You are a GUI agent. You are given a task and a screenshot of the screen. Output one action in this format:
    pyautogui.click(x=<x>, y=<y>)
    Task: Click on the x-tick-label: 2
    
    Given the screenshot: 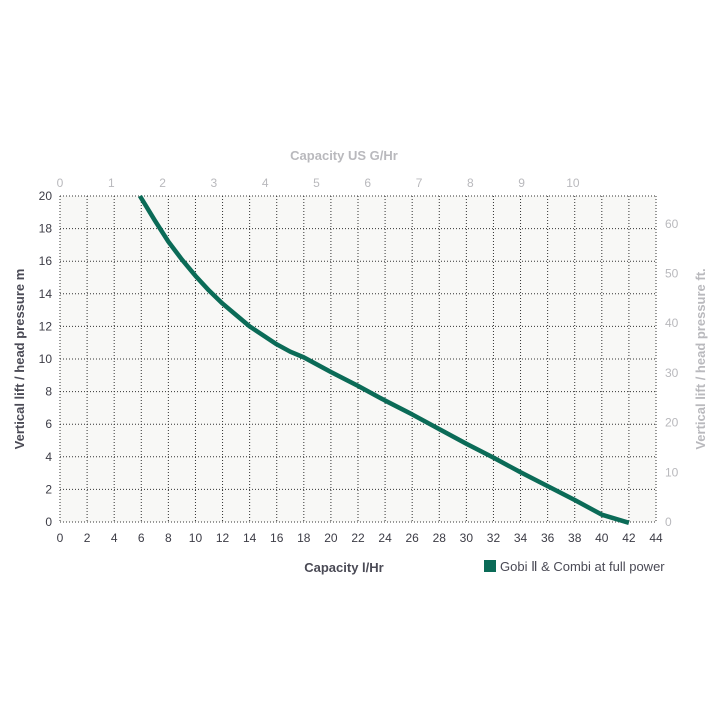 What is the action you would take?
    pyautogui.click(x=87, y=538)
    